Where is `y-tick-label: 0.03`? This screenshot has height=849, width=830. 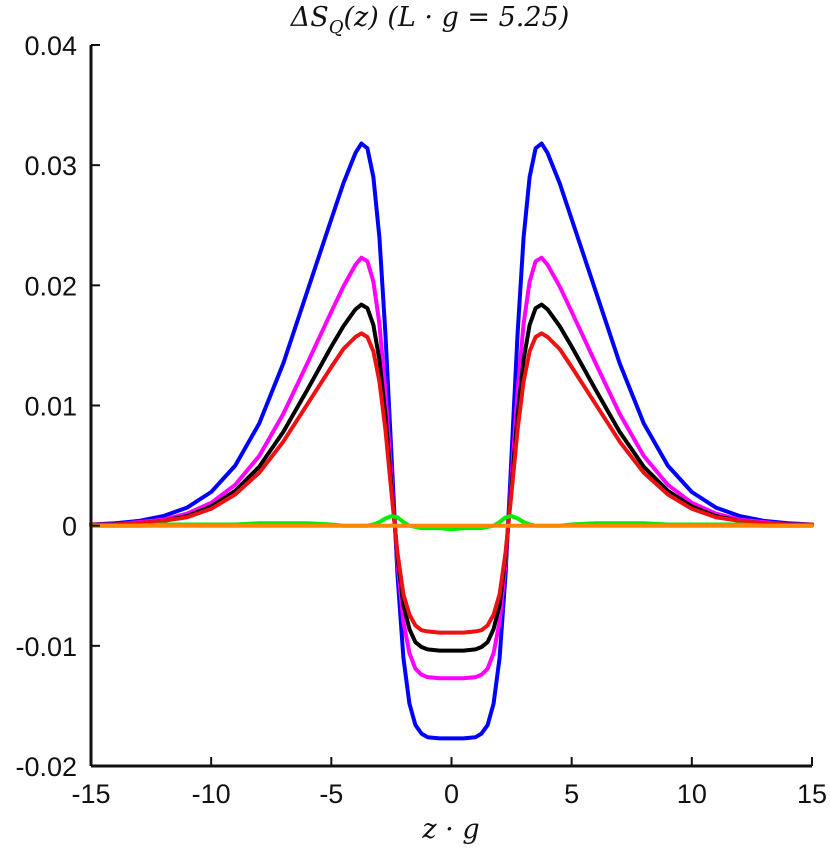
y-tick-label: 0.03 is located at coordinates (50, 166).